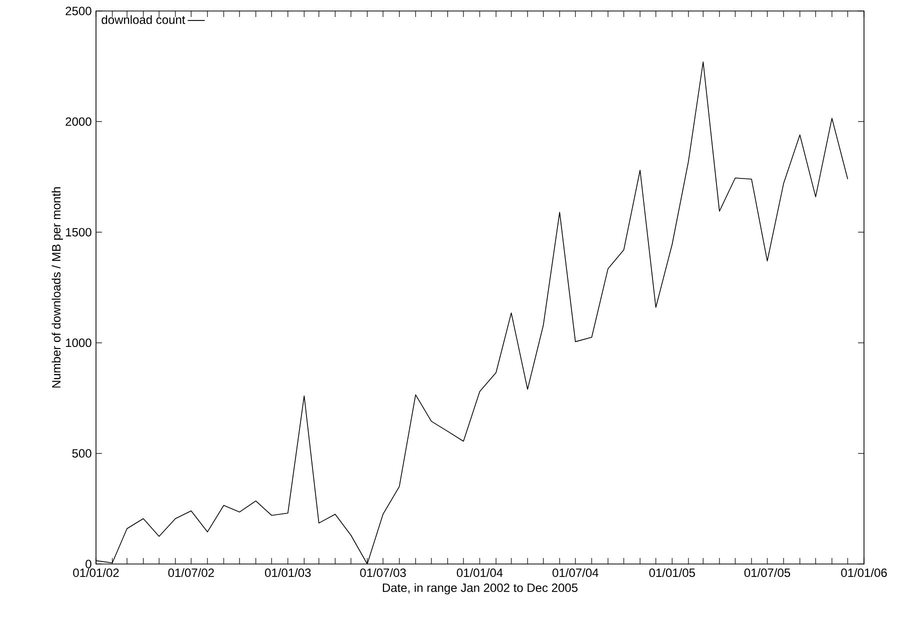 The width and height of the screenshot is (904, 622). What do you see at coordinates (79, 232) in the screenshot?
I see `y-tick-label: 1500` at bounding box center [79, 232].